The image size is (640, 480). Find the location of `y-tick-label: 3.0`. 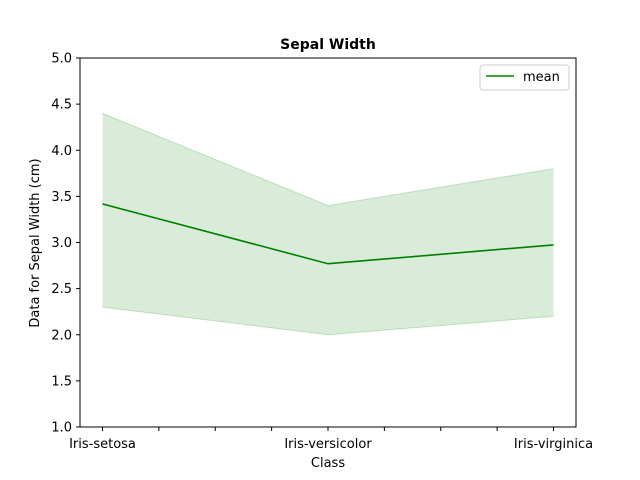

y-tick-label: 3.0 is located at coordinates (61, 243).